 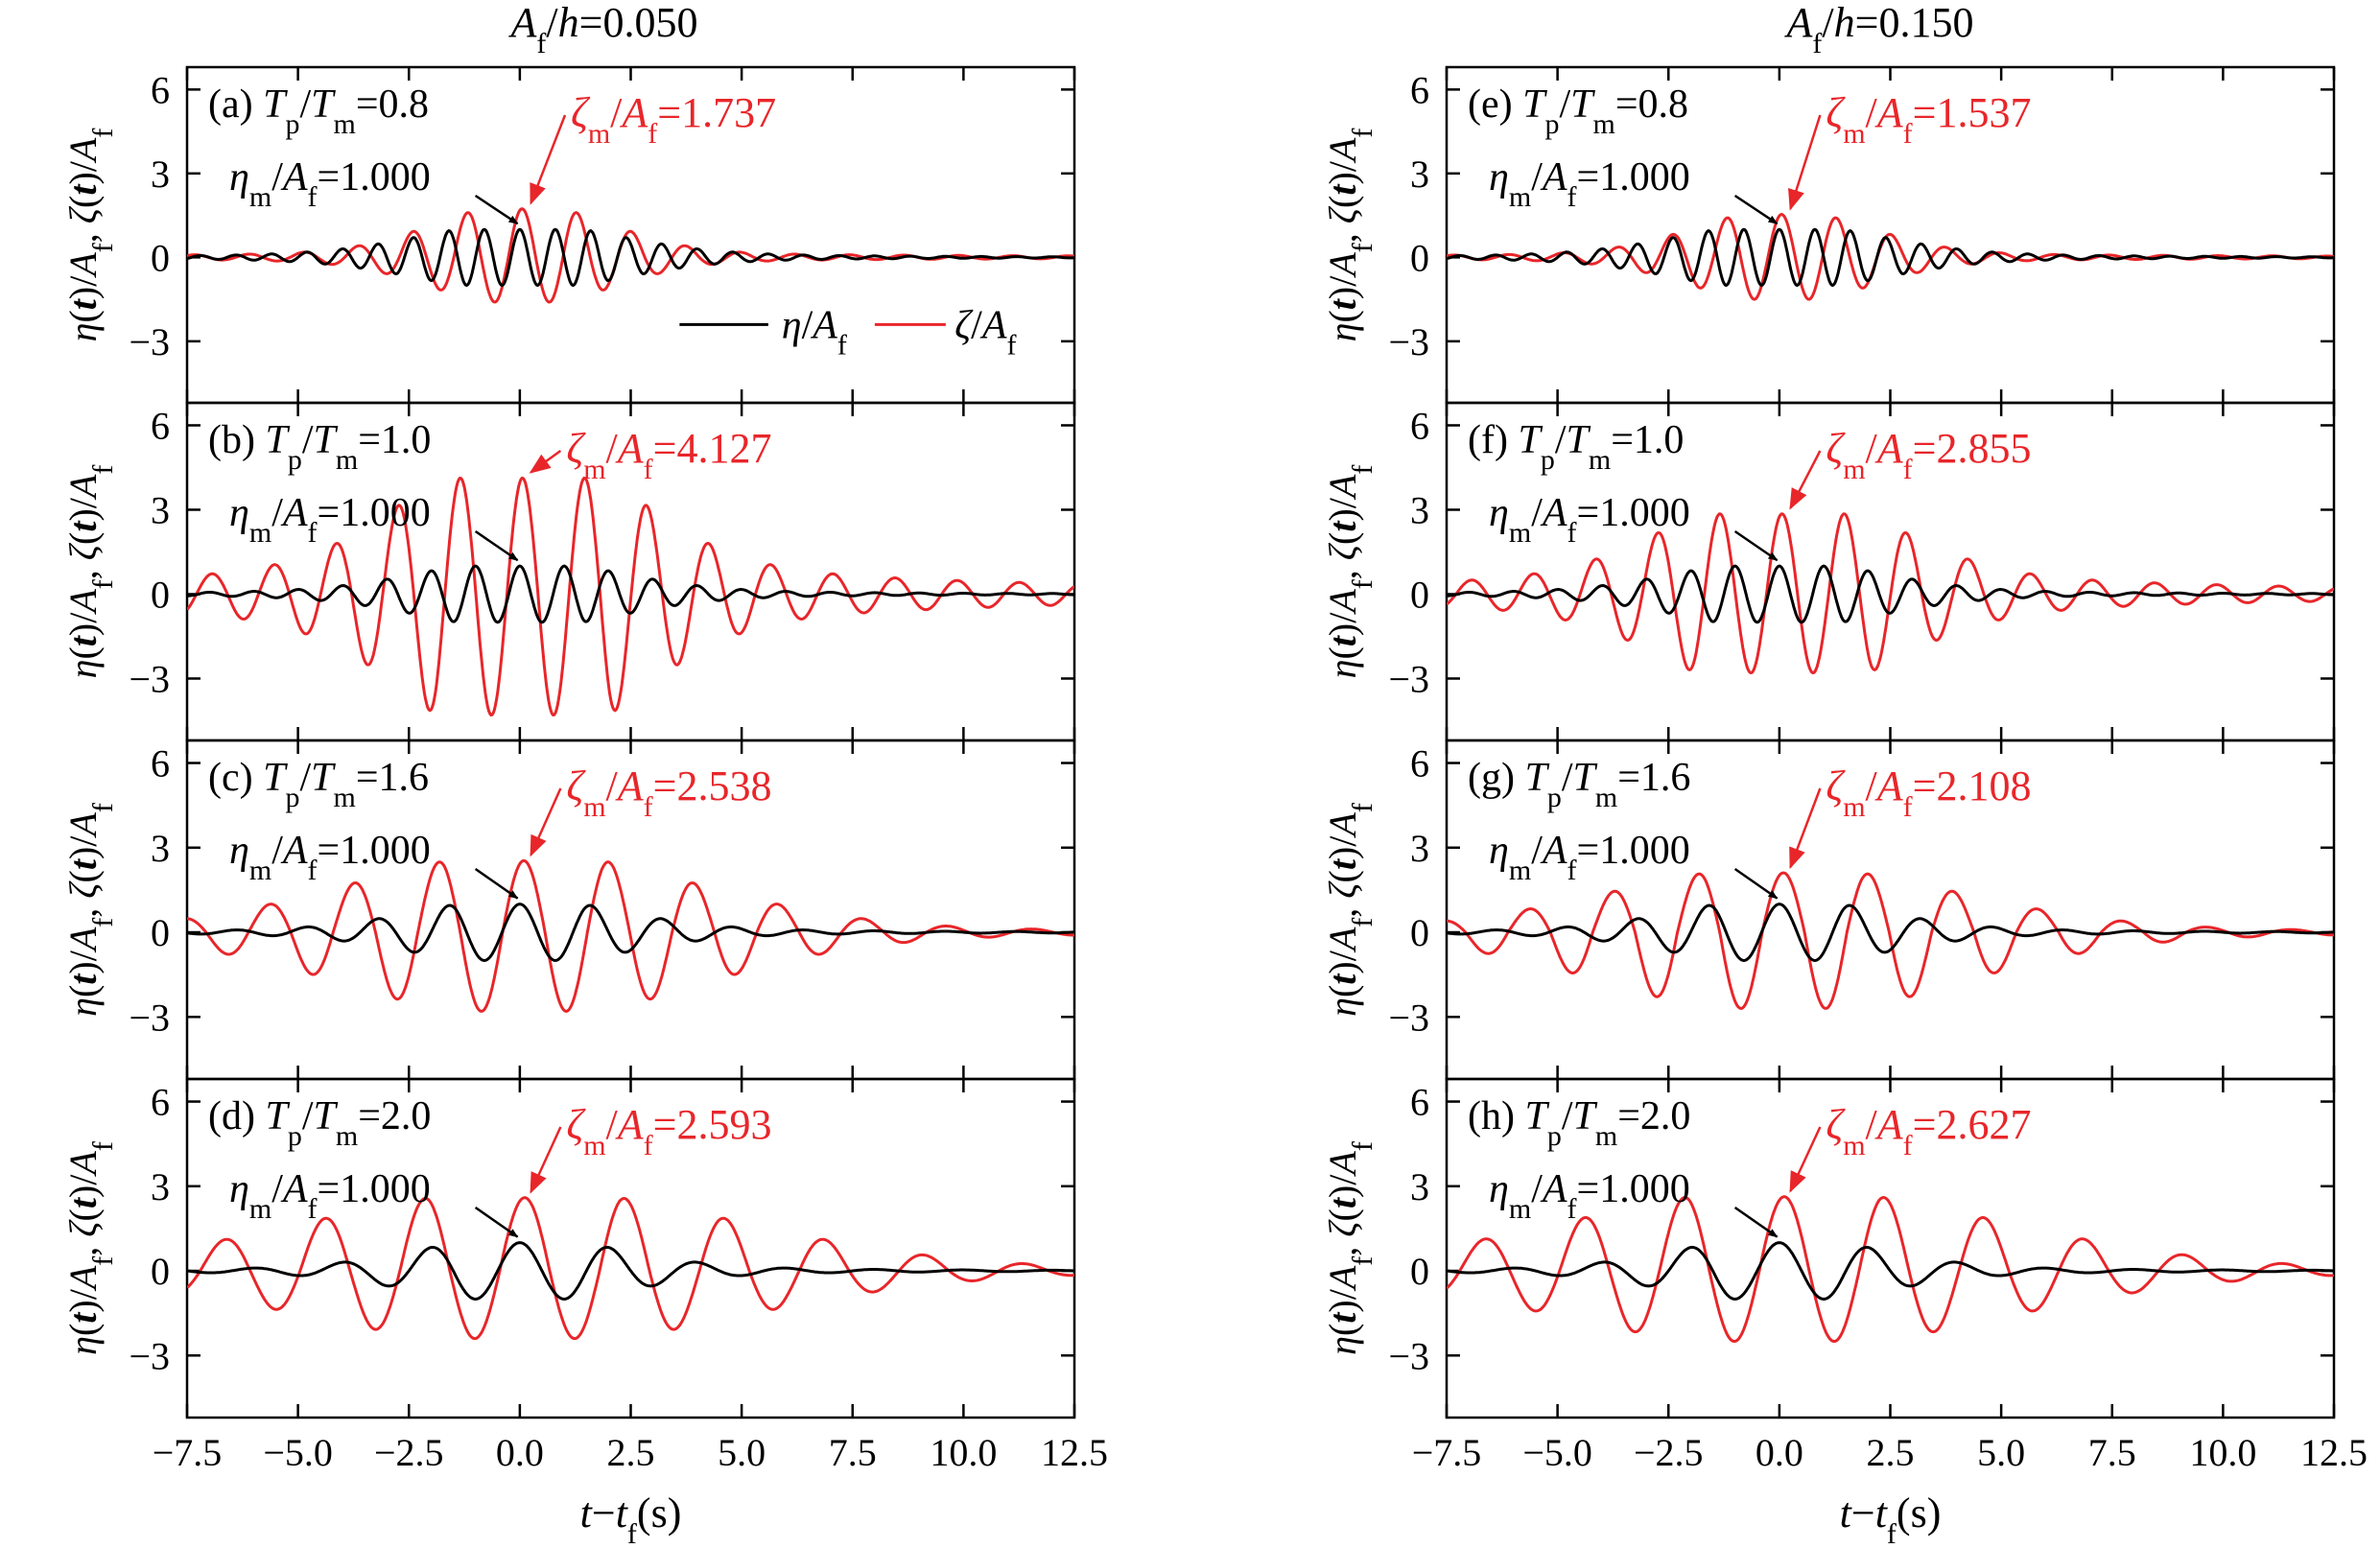 I want to click on legend-zeta-label: ζ/Af, so click(x=985, y=332).